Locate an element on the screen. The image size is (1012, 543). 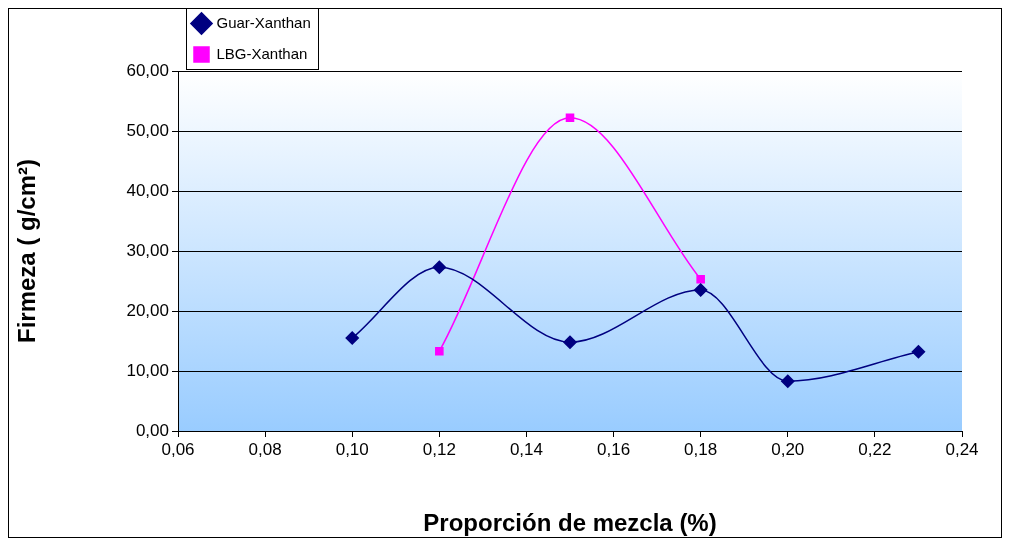
x-axis-title: Proporción de mezcla (%) is located at coordinates (570, 523).